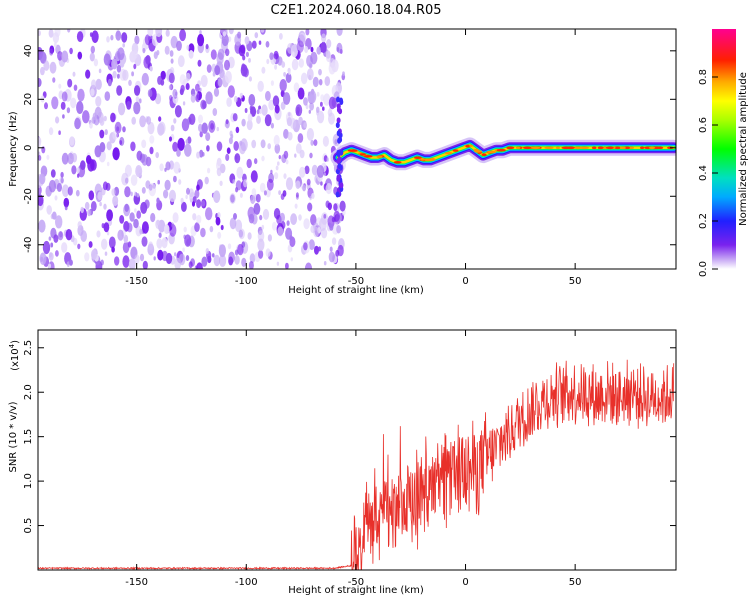  What do you see at coordinates (28, 437) in the screenshot?
I see `snr-ytick-label: 1.5` at bounding box center [28, 437].